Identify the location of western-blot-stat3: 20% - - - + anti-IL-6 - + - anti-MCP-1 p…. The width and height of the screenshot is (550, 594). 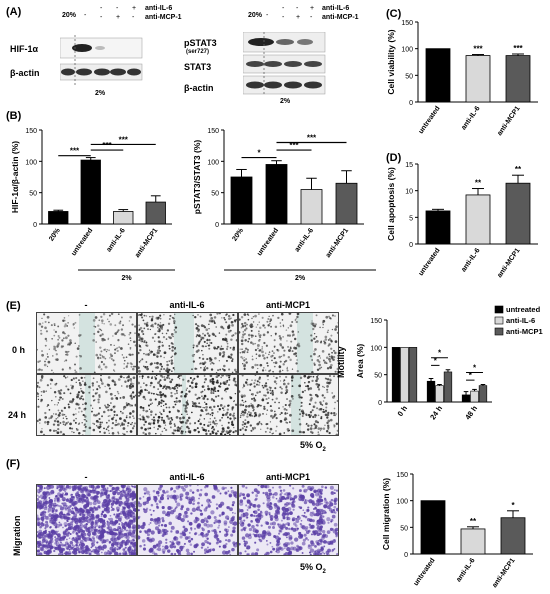
(280, 52).